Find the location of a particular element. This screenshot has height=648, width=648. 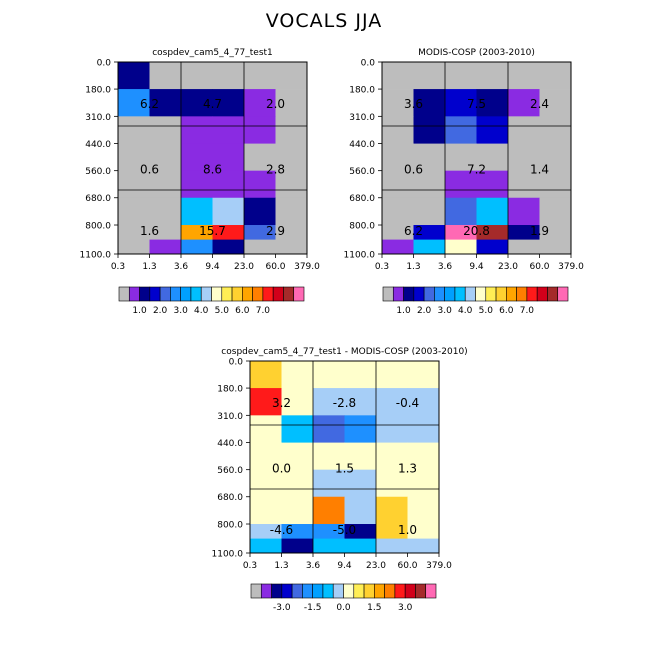

colorbar-label: -3.0 is located at coordinates (282, 608).